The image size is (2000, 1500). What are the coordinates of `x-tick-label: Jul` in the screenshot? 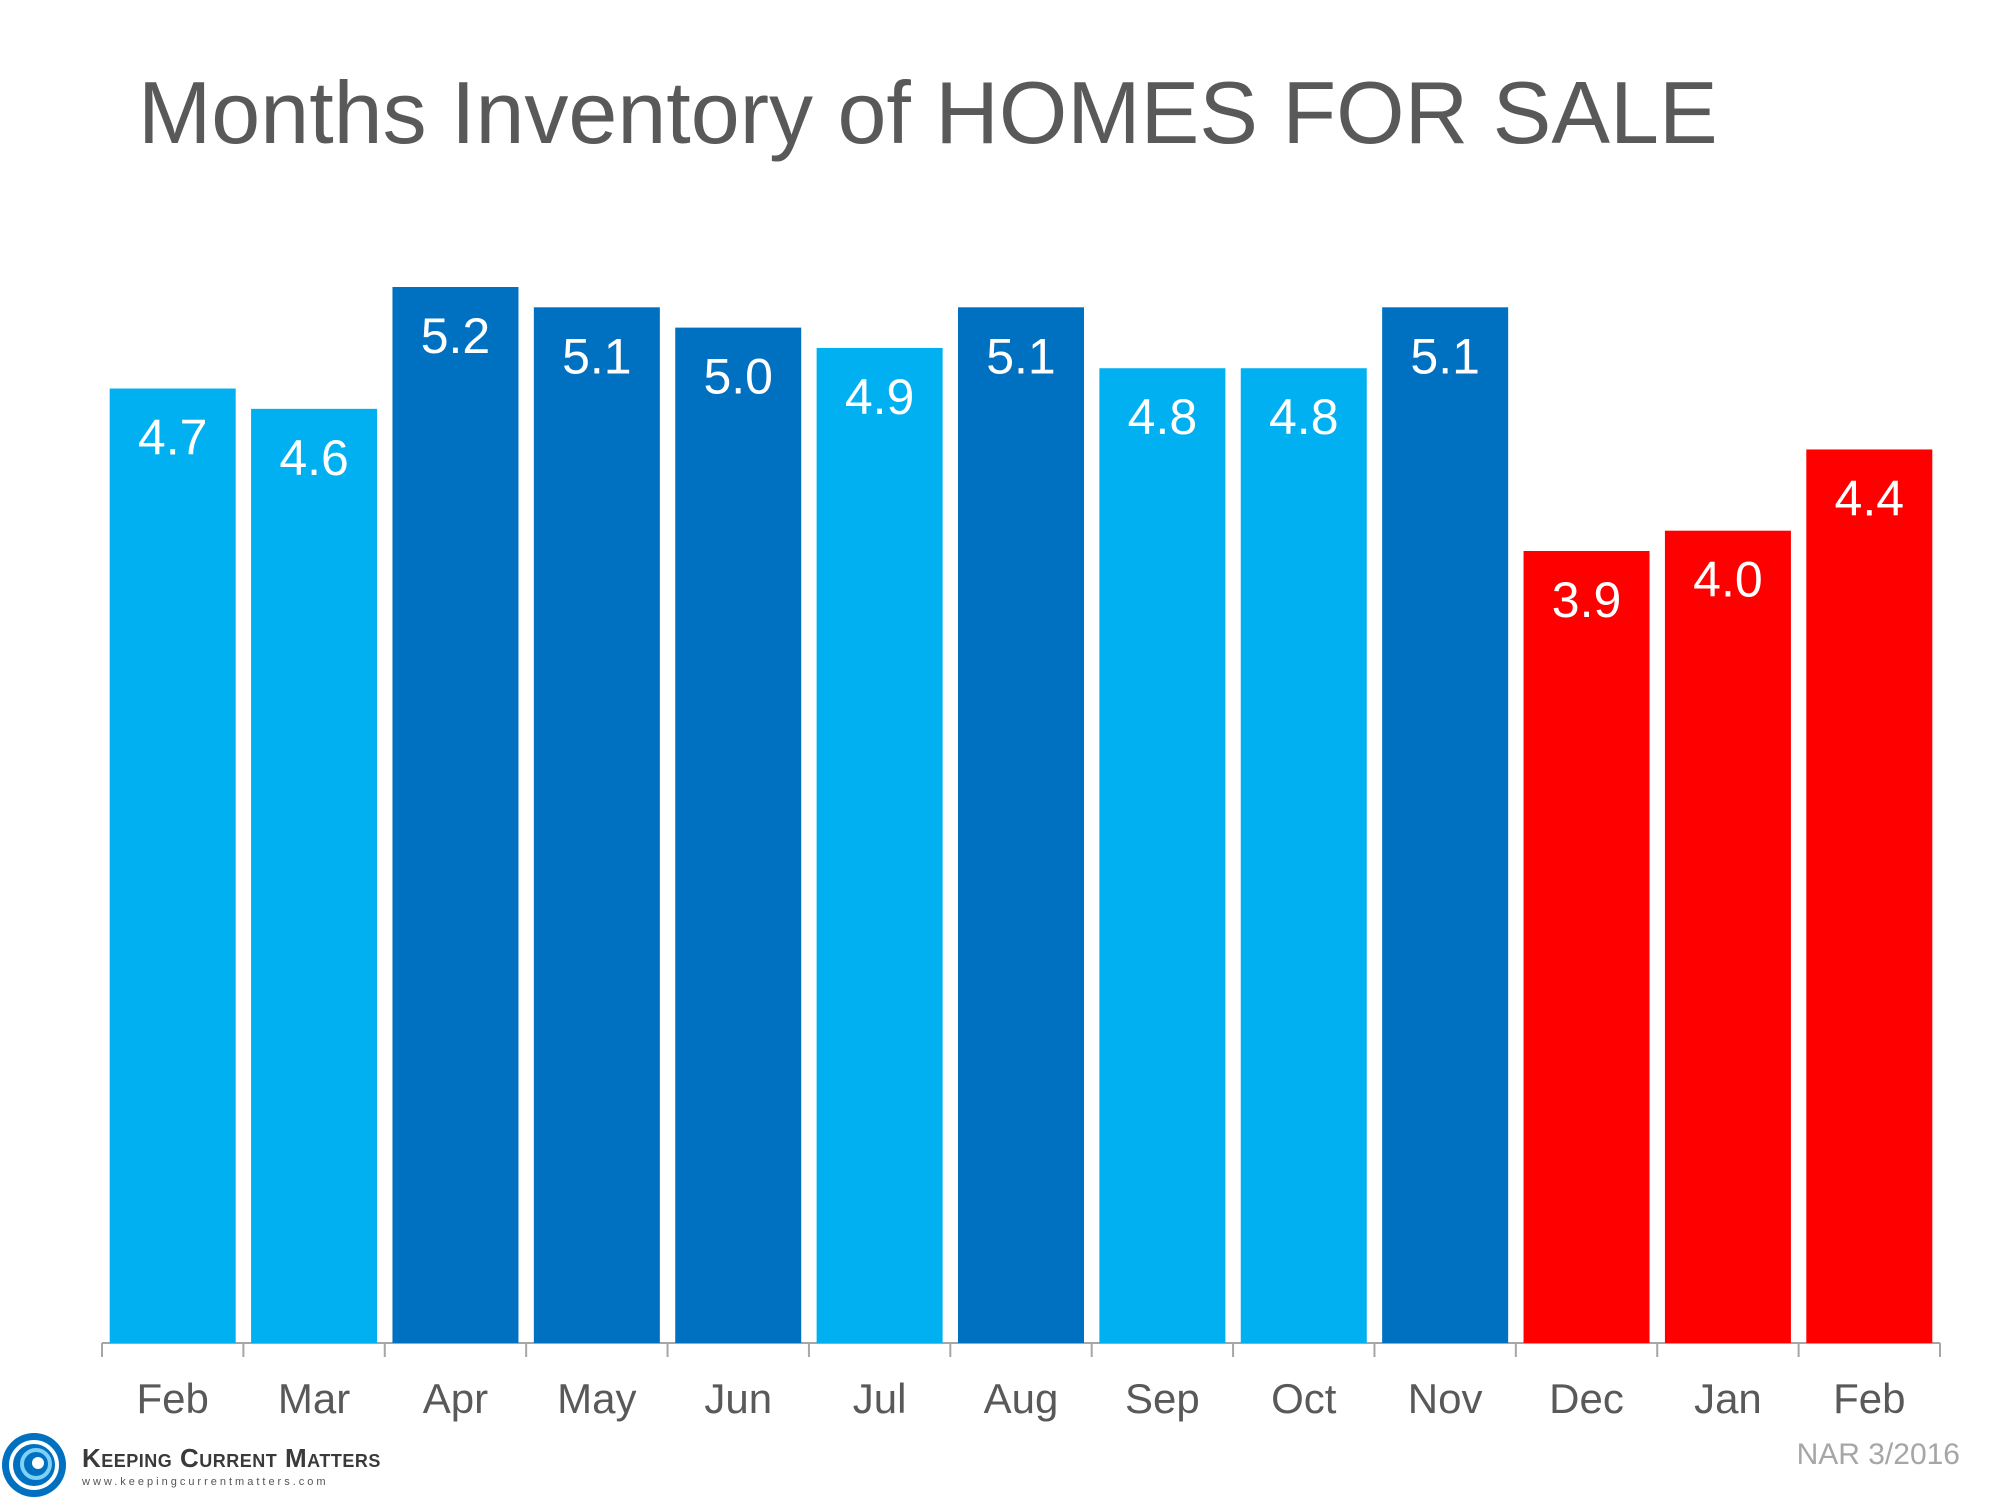 It's located at (880, 1398).